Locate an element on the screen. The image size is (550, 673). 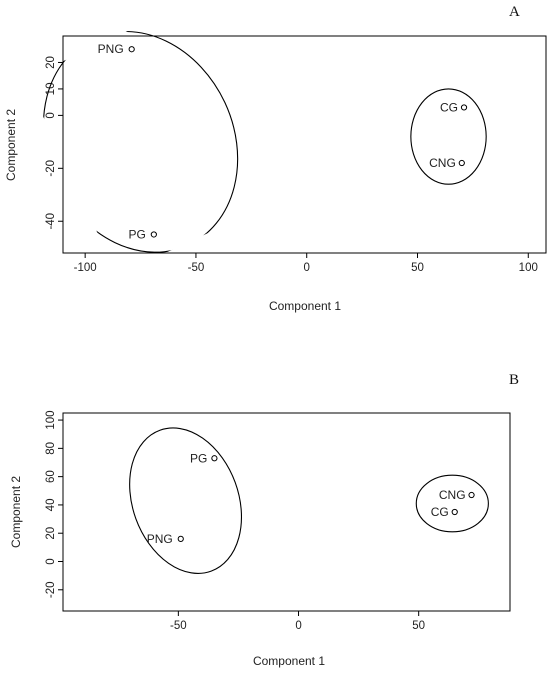
x-tick-label-a: 50 is located at coordinates (417, 268).